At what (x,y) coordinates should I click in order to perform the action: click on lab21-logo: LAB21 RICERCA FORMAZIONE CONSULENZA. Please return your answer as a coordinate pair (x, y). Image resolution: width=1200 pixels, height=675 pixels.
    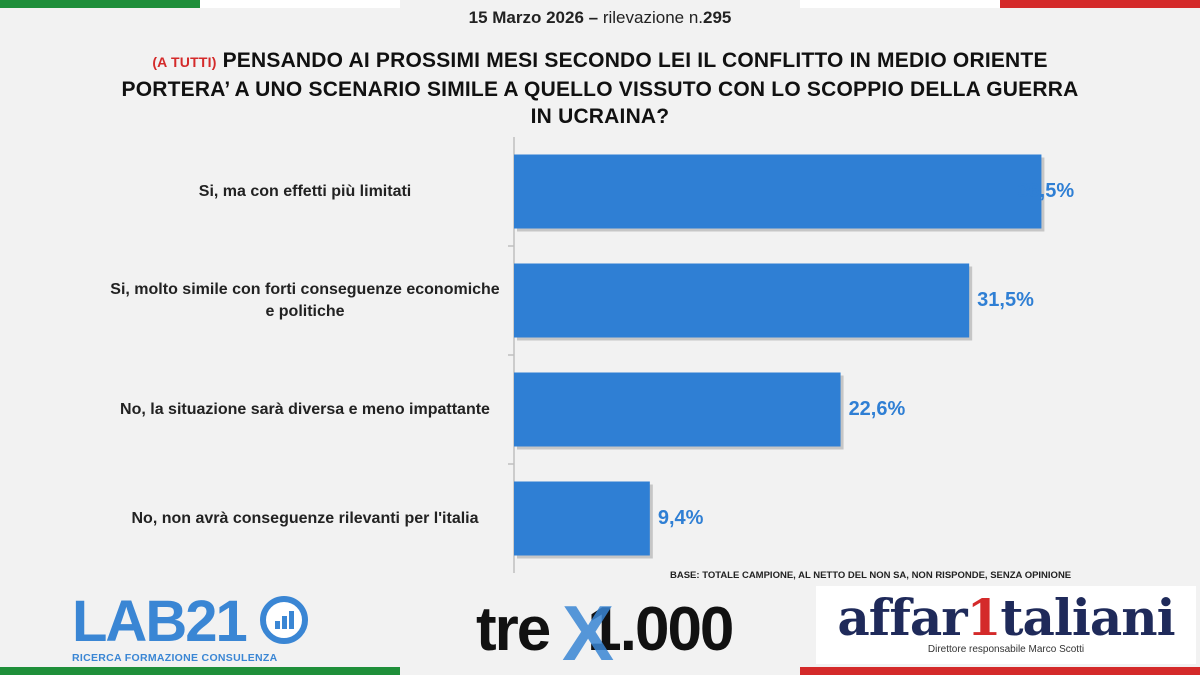
    Looking at the image, I should click on (192, 629).